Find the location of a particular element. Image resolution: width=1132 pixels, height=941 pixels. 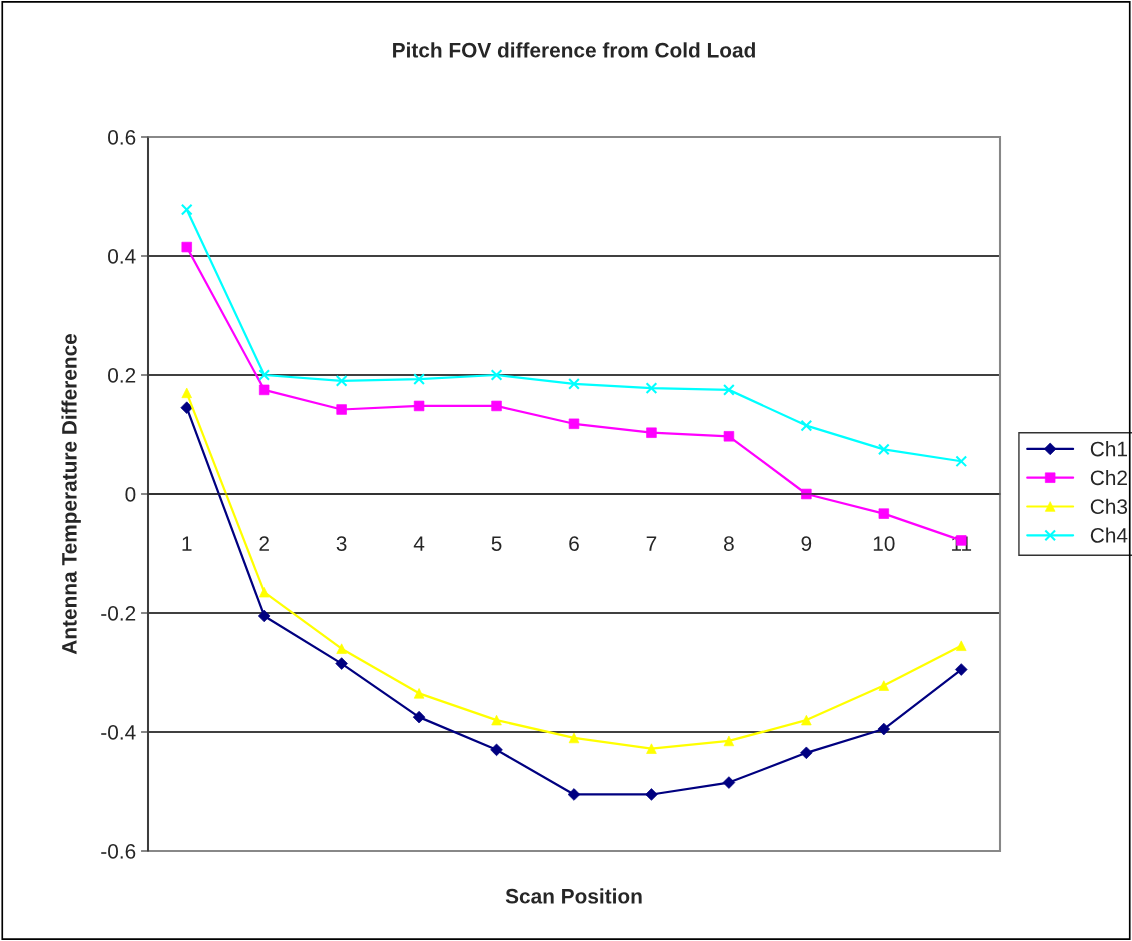

x-tick-label: 2 is located at coordinates (264, 543).